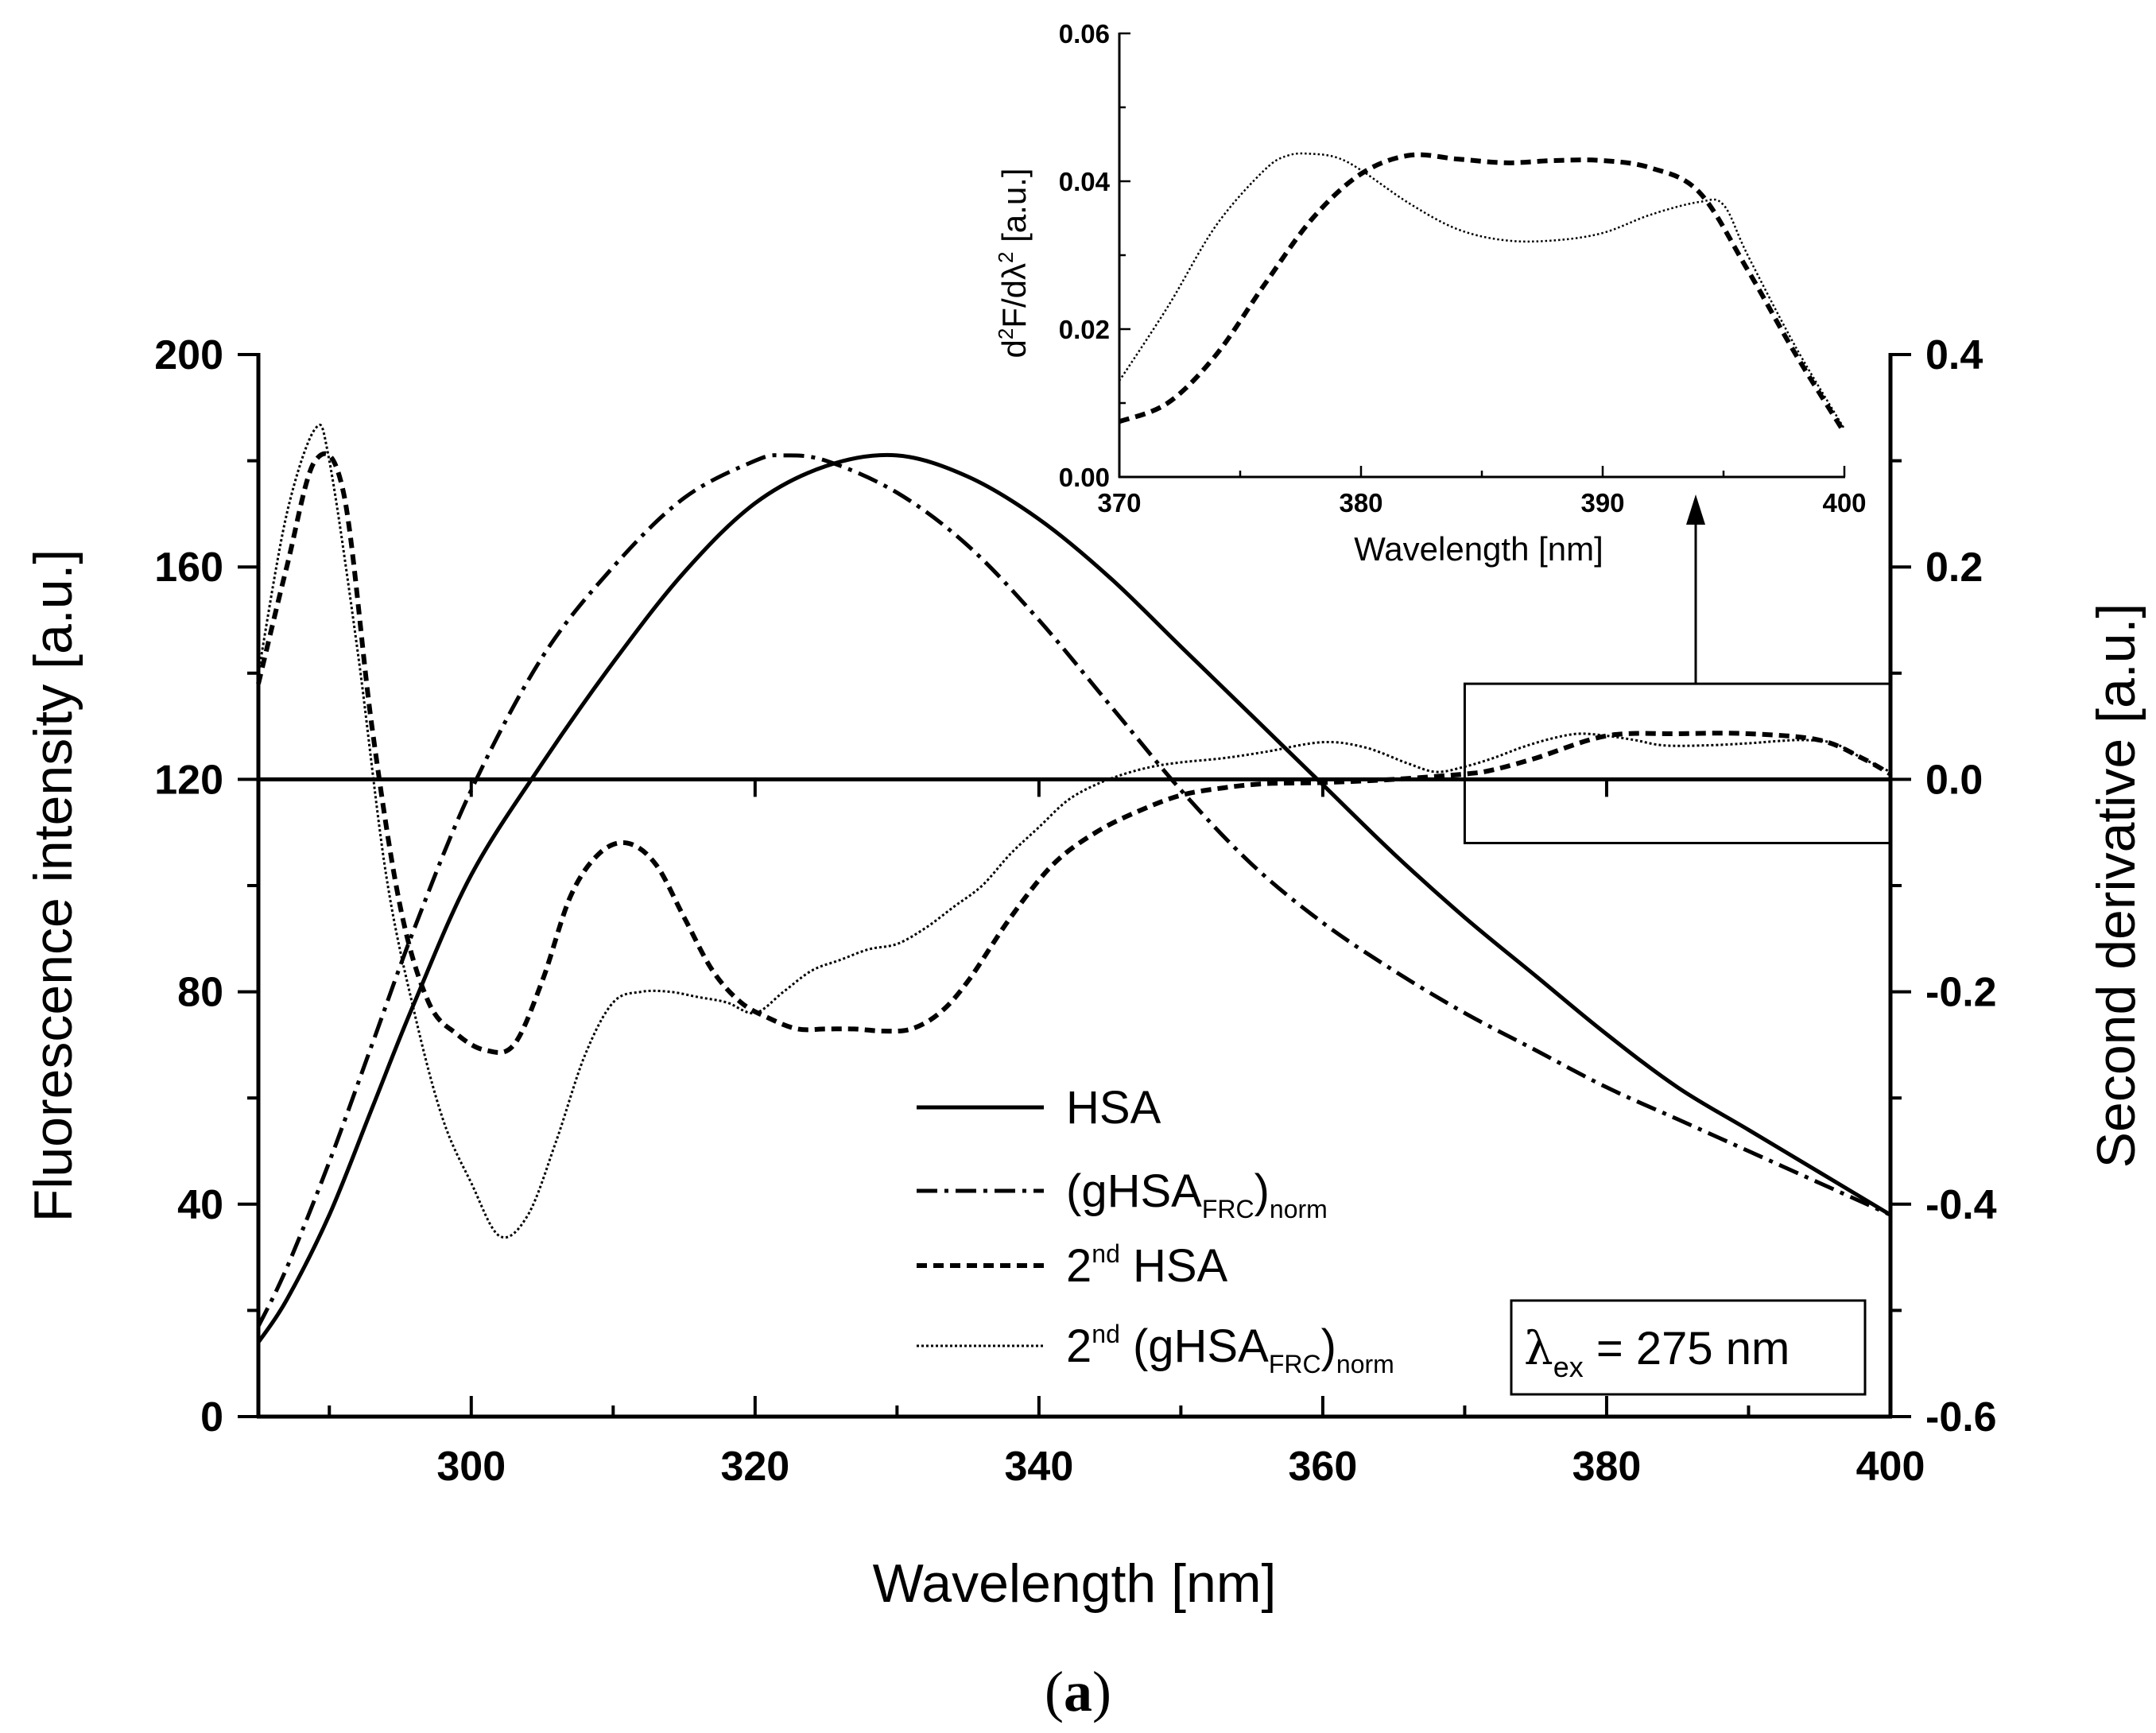 This screenshot has height=1733, width=2156. I want to click on y-tick-label: 0, so click(211, 1417).